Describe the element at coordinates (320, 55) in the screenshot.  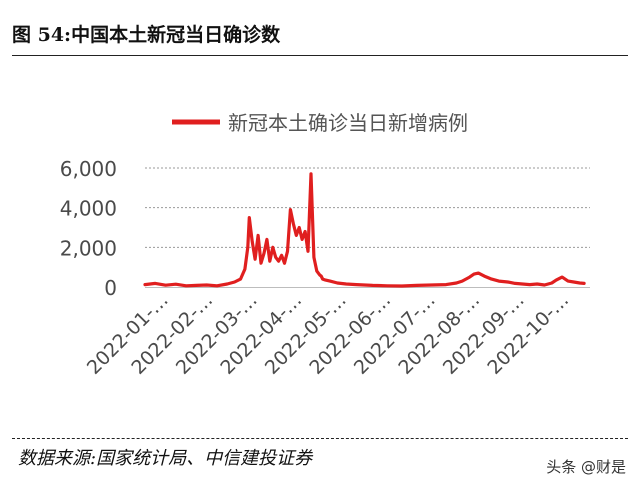
I see `title-underline` at that location.